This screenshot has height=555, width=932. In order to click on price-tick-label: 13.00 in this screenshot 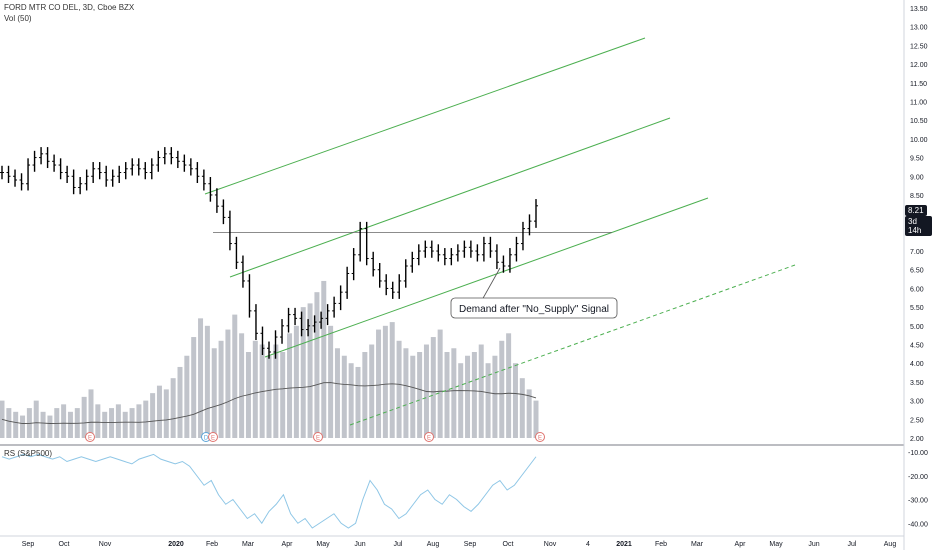, I will do `click(919, 28)`.